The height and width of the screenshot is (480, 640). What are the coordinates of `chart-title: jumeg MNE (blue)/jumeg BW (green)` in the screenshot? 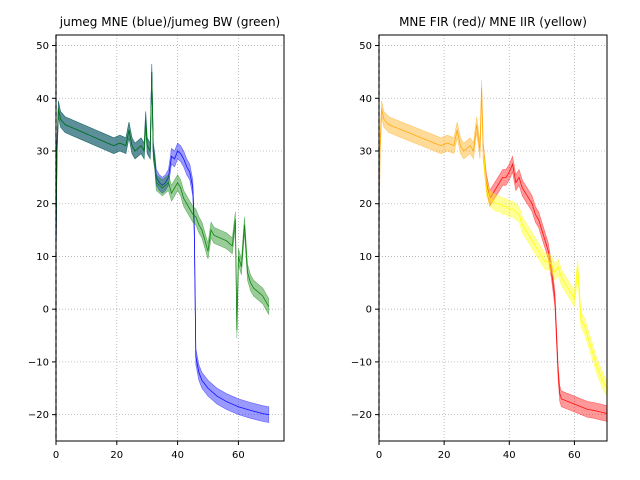 It's located at (169, 22).